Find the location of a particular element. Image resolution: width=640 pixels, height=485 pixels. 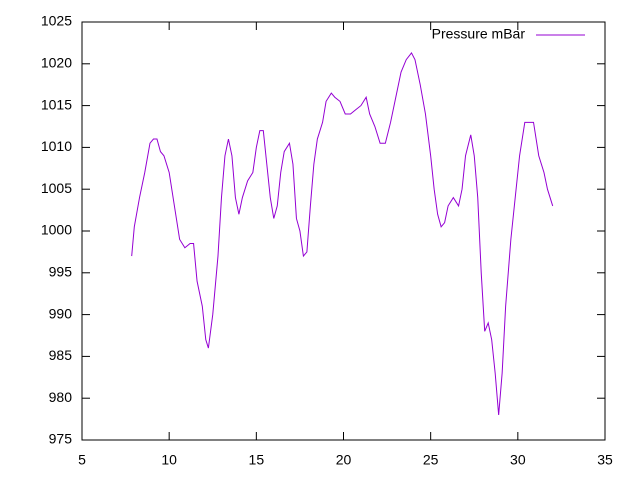

y-tick-label: 985 is located at coordinates (61, 355).